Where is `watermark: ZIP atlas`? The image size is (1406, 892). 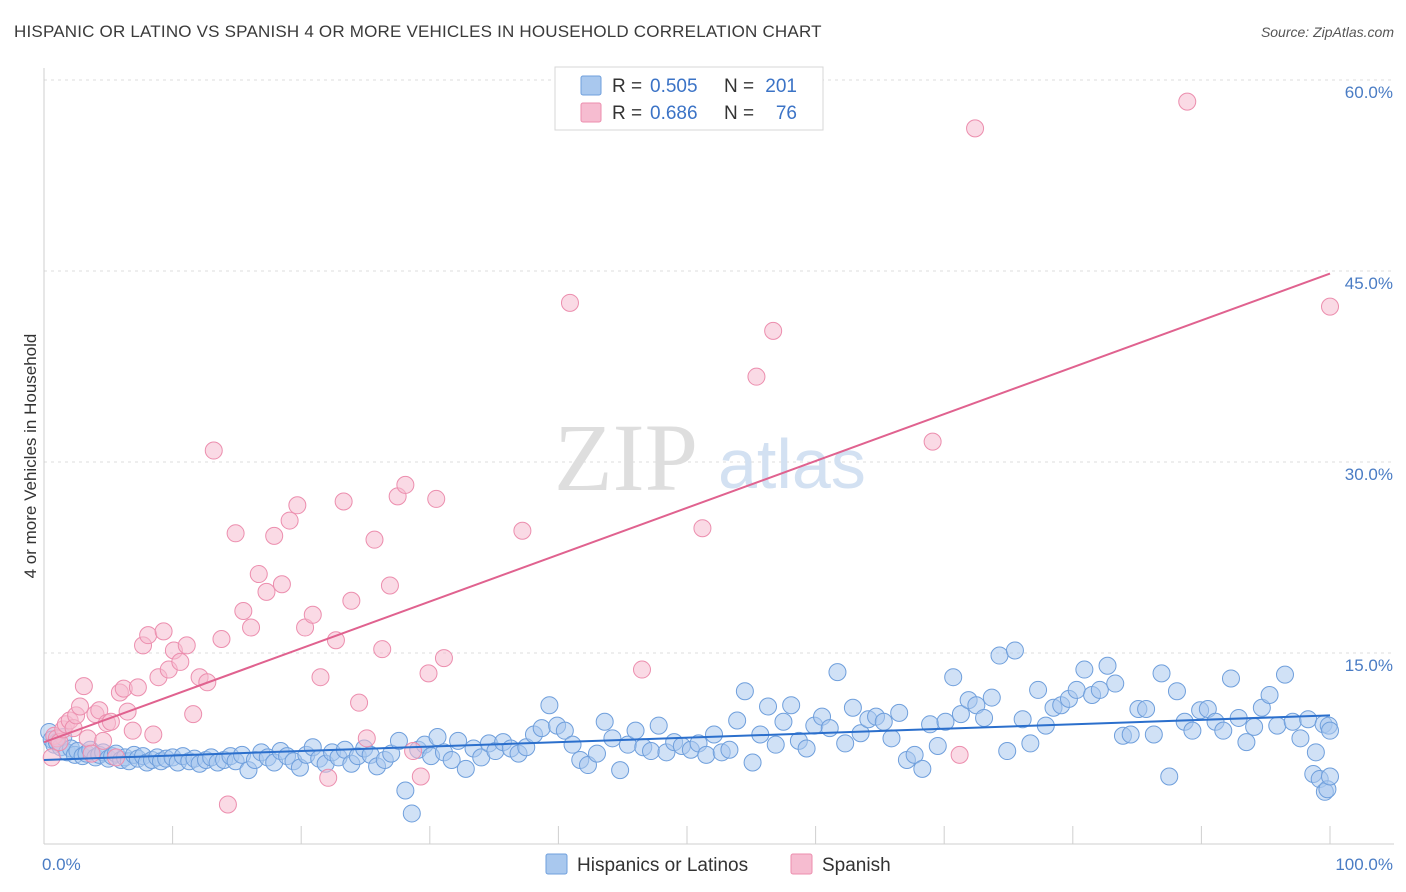 watermark: ZIP atlas is located at coordinates (710, 457).